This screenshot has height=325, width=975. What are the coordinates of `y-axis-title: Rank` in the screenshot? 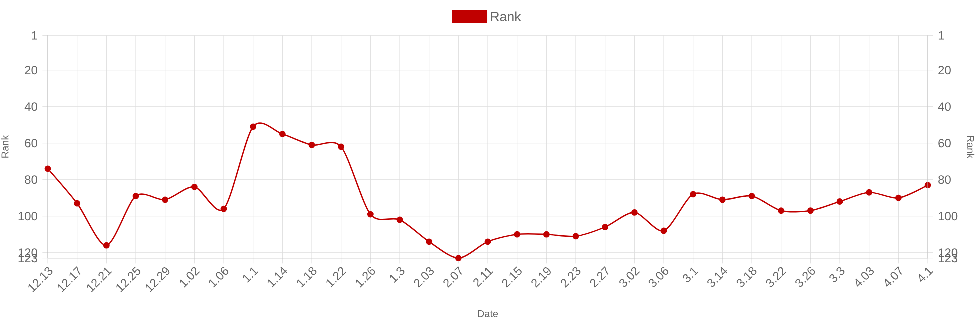 It's located at (5, 146).